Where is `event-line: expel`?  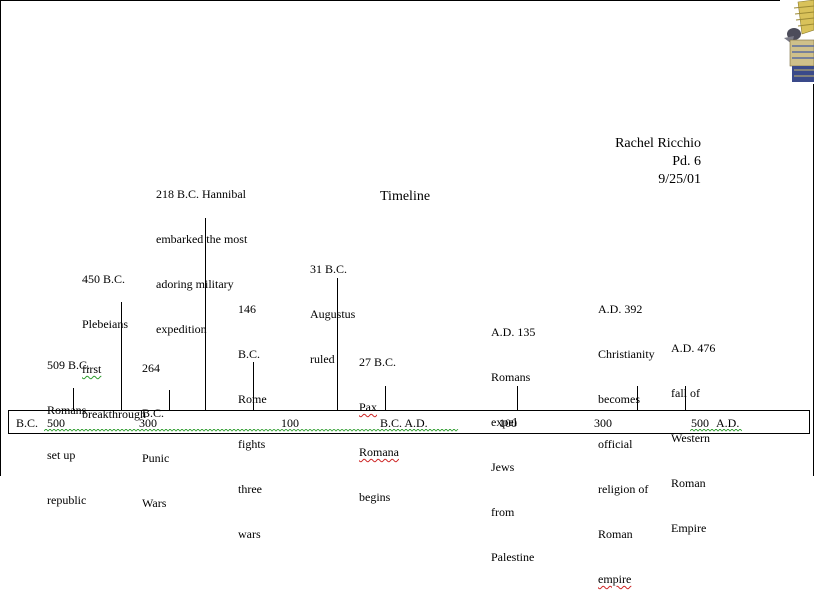
event-line: expel is located at coordinates (504, 422).